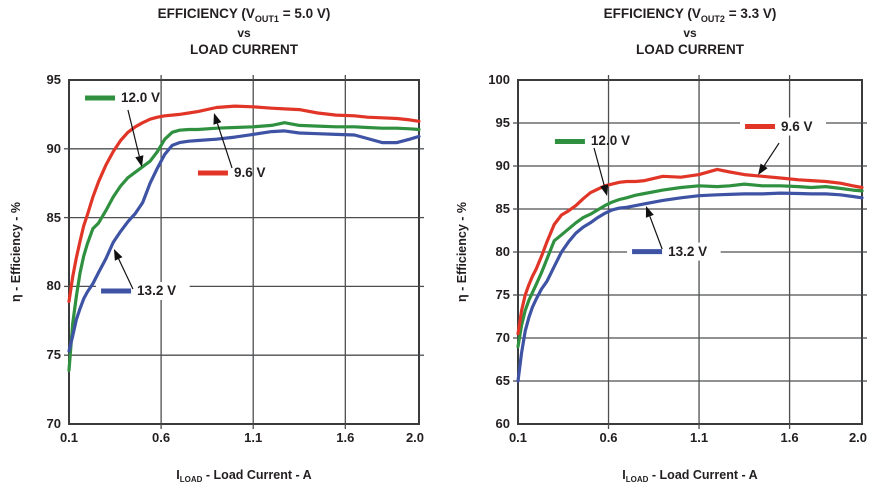  I want to click on title-subscript: OUT2, so click(712, 18).